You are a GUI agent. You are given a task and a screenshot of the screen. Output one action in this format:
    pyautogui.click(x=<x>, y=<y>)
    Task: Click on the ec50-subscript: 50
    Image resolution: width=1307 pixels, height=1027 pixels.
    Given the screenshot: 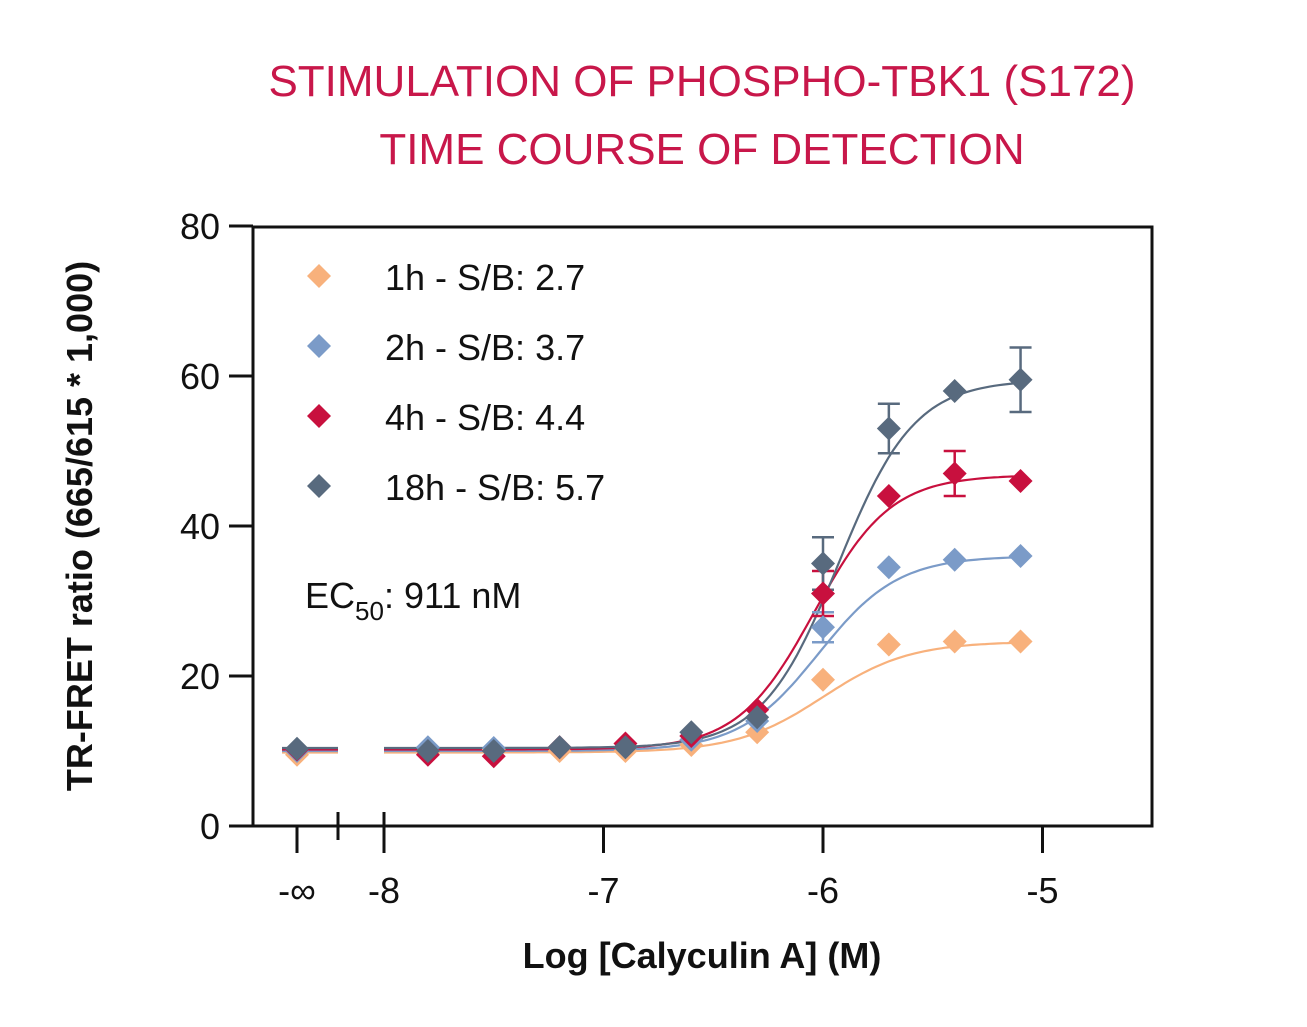 What is the action you would take?
    pyautogui.click(x=369, y=611)
    